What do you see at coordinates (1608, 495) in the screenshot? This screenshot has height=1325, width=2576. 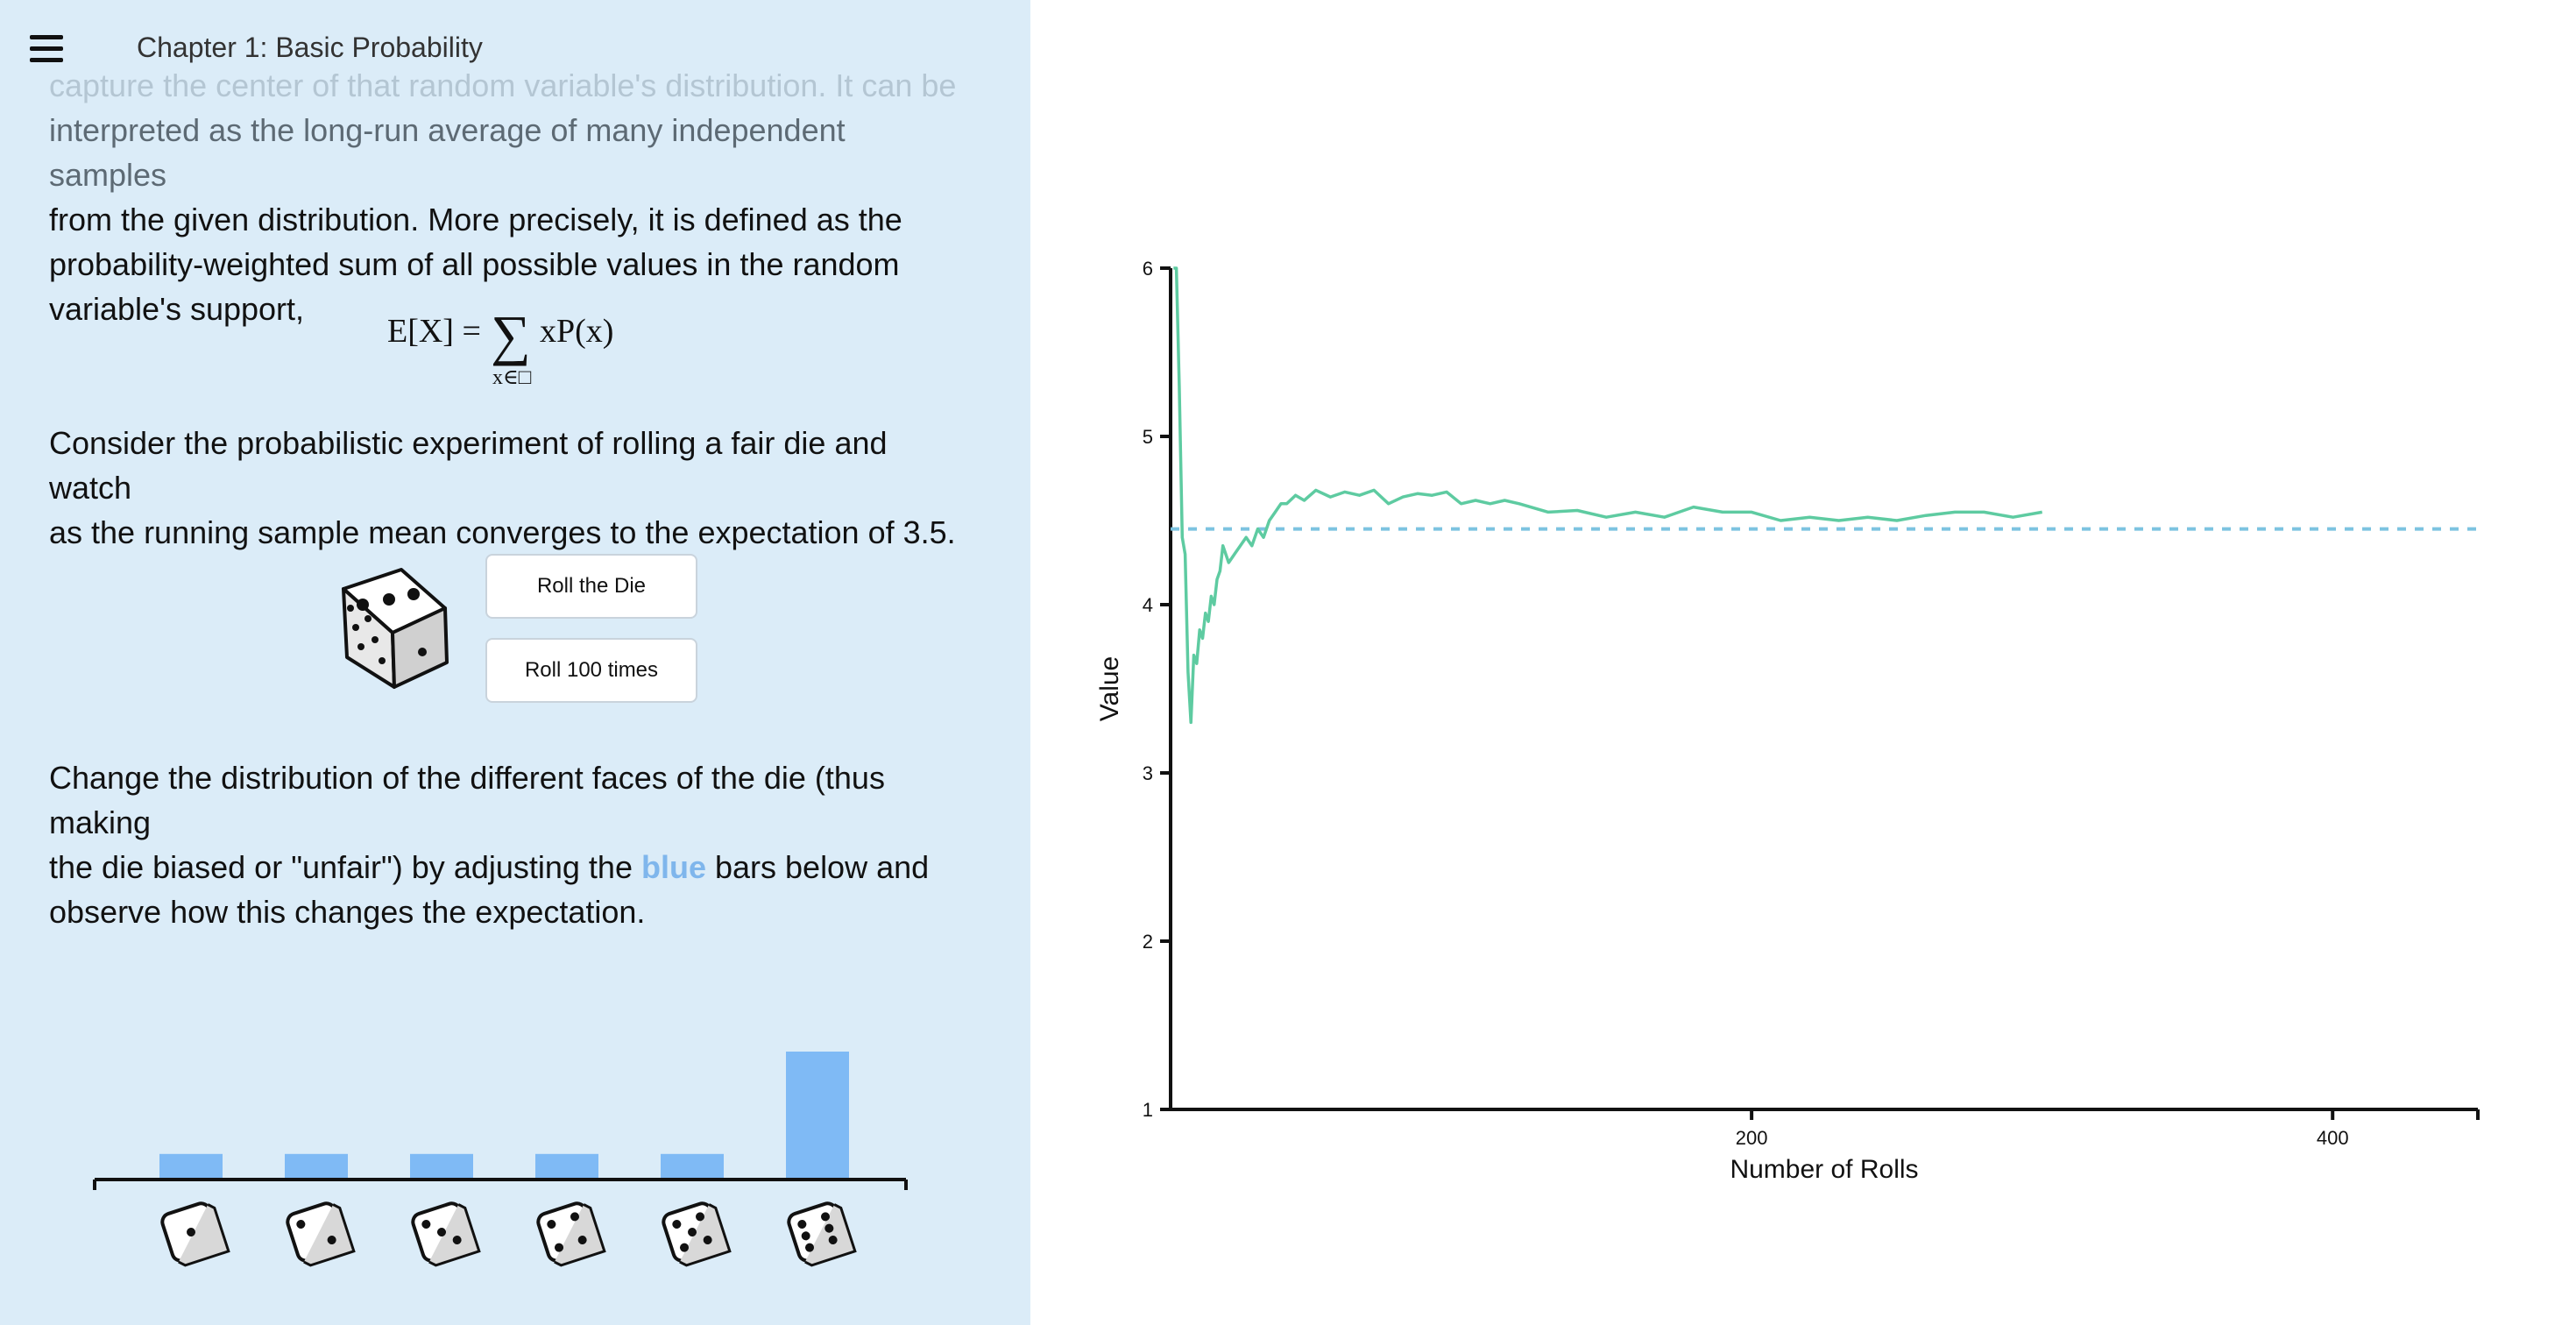 I see `running-mean-line` at bounding box center [1608, 495].